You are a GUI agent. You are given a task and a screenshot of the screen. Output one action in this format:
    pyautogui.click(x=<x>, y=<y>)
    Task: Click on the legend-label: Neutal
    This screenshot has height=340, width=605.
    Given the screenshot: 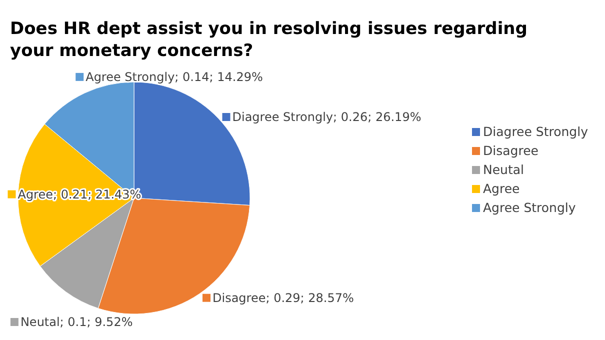 What is the action you would take?
    pyautogui.click(x=503, y=169)
    